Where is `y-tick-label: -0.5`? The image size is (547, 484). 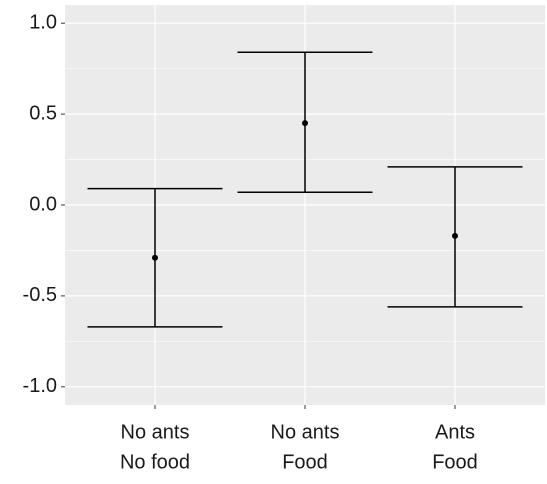
y-tick-label: -0.5 is located at coordinates (40, 295).